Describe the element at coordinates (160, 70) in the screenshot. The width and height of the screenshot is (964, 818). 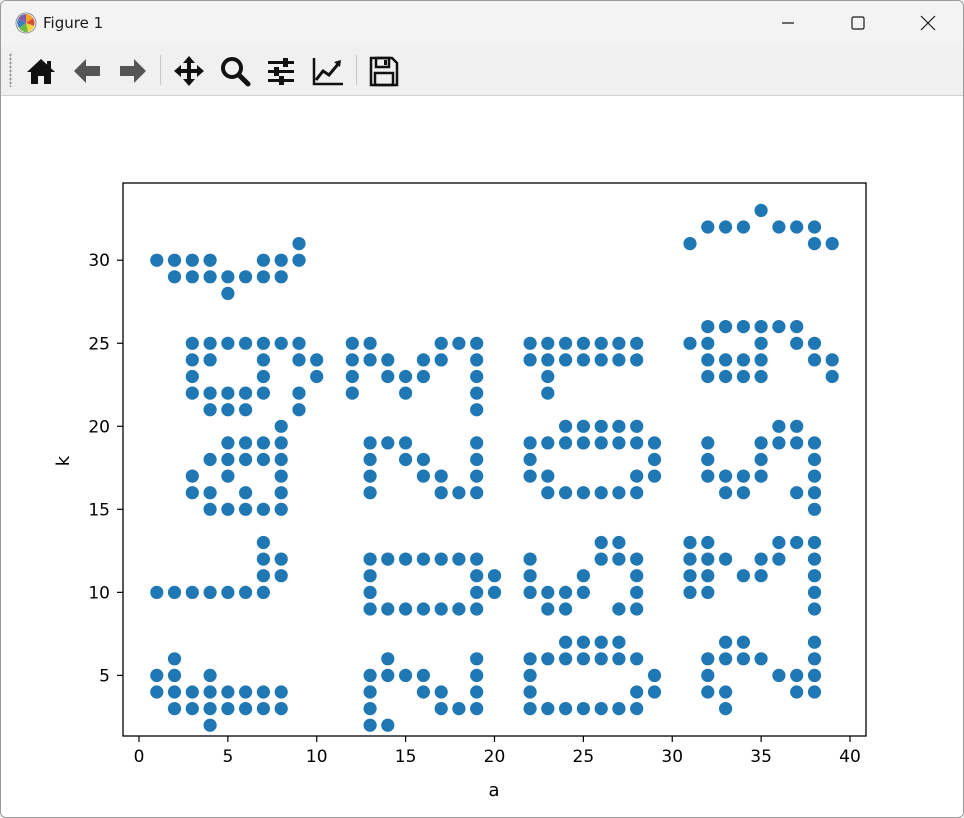
I see `toolbar-separator` at that location.